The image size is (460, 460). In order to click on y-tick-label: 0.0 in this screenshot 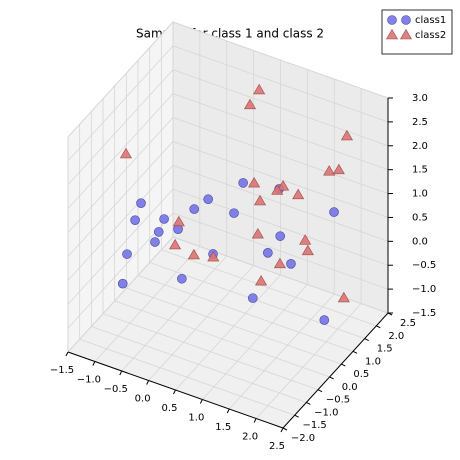, I will do `click(350, 387)`.